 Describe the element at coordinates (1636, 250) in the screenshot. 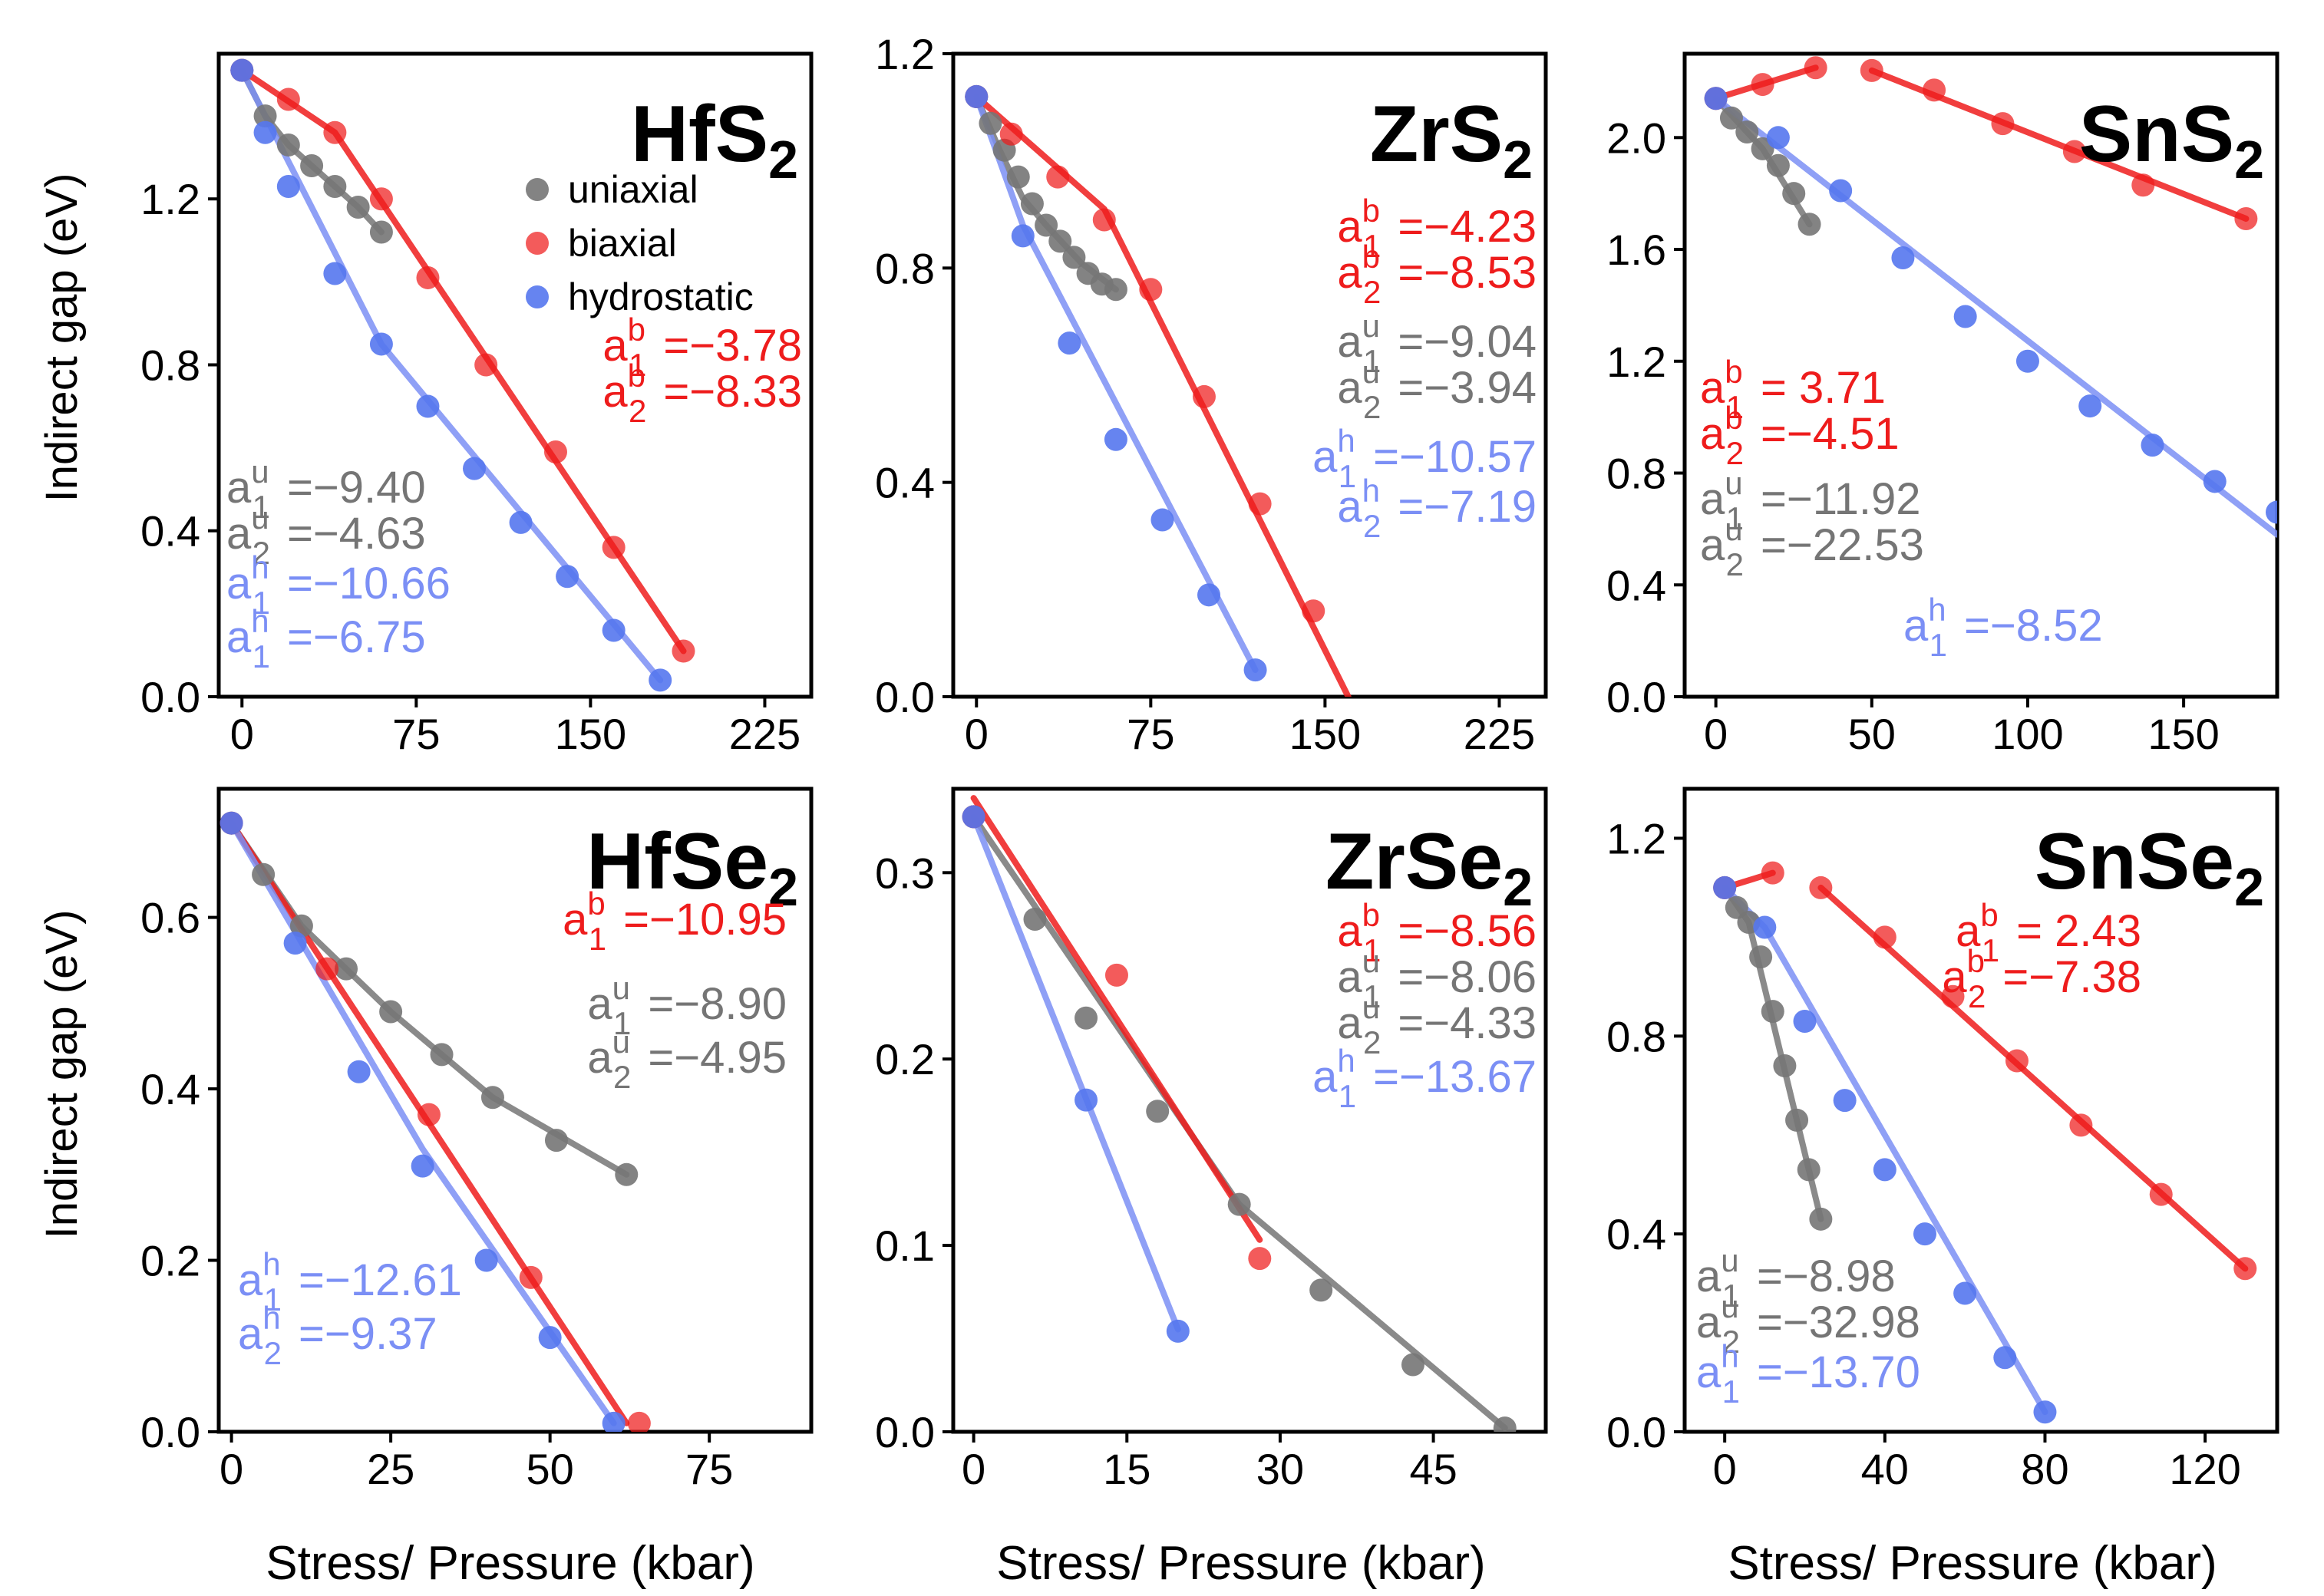

I see `y-tick-label: 1.6` at that location.